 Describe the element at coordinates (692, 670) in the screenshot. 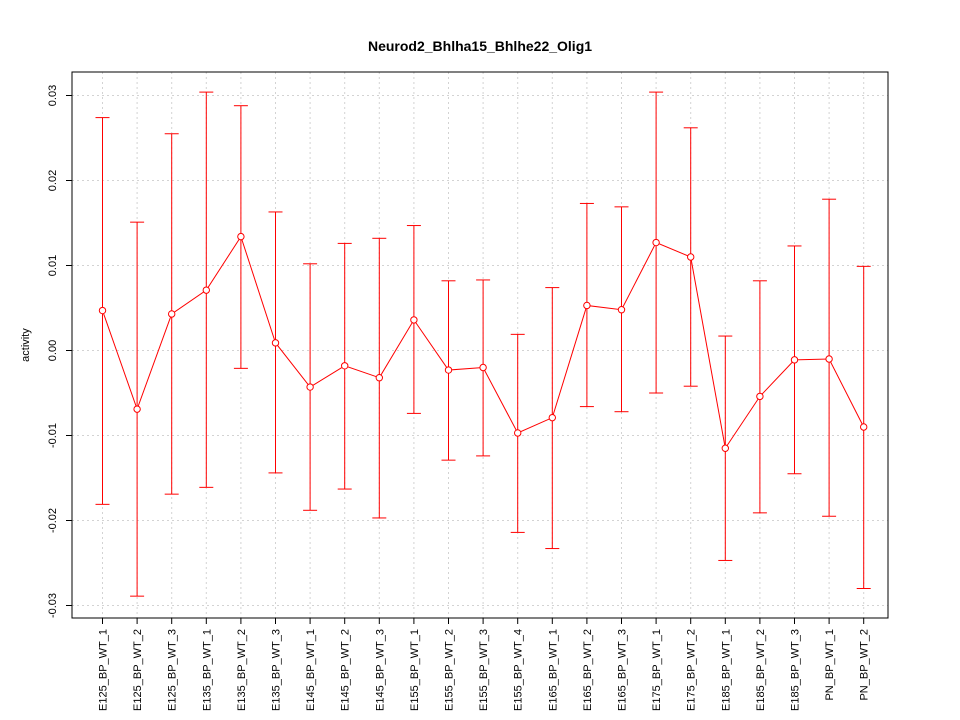

I see `x-tick-label: E175_BP_WT_2` at that location.